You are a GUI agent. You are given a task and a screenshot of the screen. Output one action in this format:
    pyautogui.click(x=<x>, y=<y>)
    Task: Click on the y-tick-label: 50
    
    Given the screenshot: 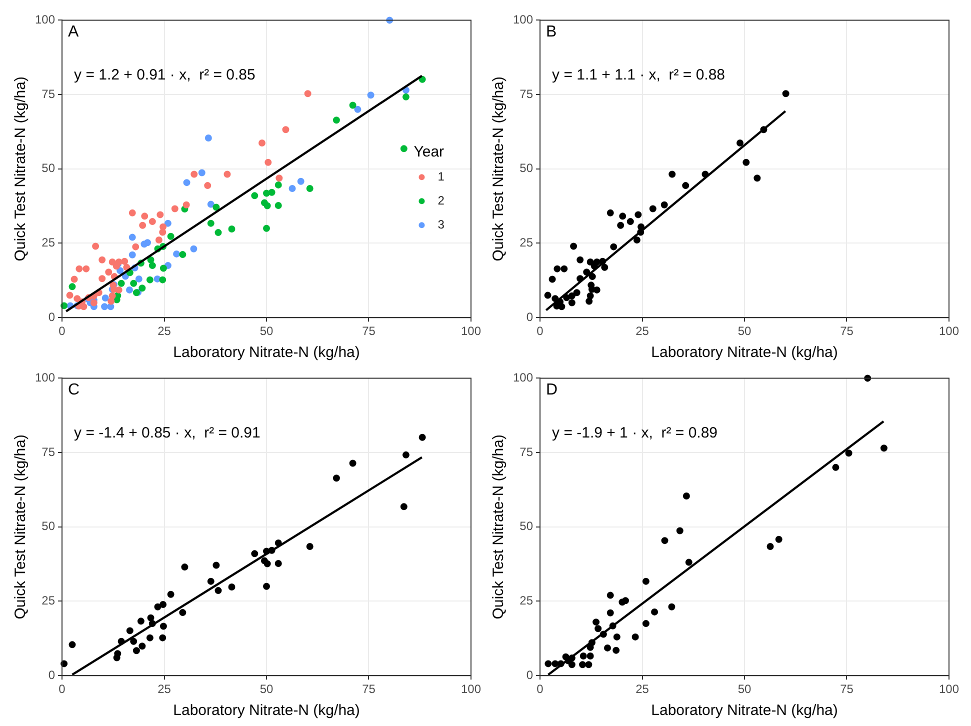 What is the action you would take?
    pyautogui.click(x=49, y=526)
    